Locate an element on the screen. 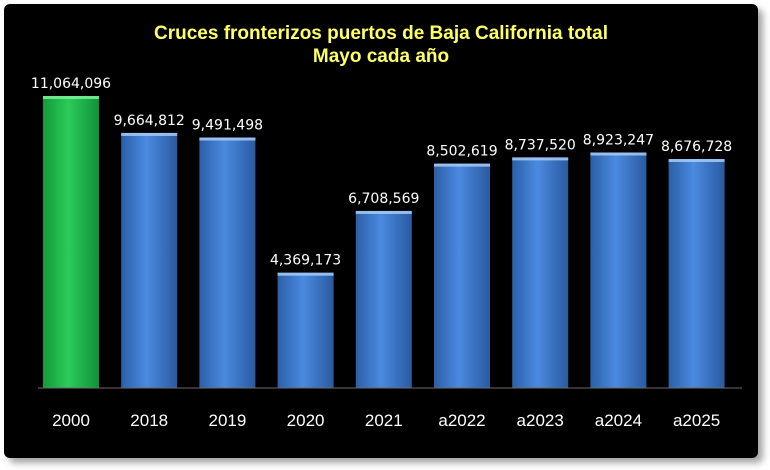 This screenshot has height=470, width=770. data-label: 11,064,096 is located at coordinates (71, 84).